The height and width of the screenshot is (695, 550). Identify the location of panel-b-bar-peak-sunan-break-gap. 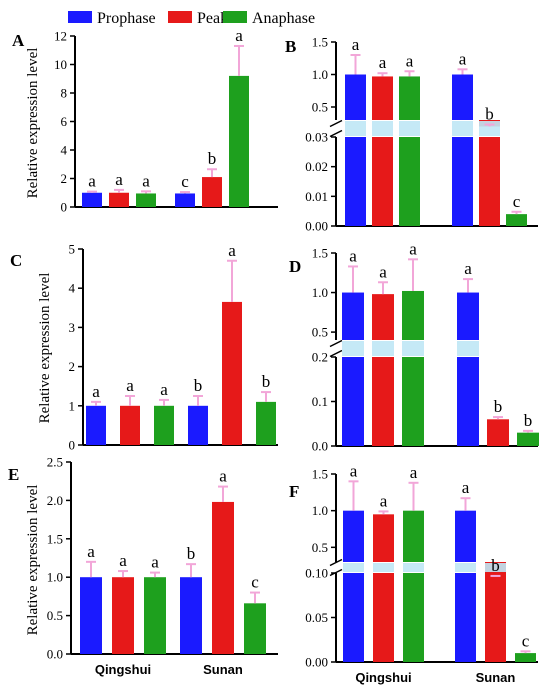
(489, 128).